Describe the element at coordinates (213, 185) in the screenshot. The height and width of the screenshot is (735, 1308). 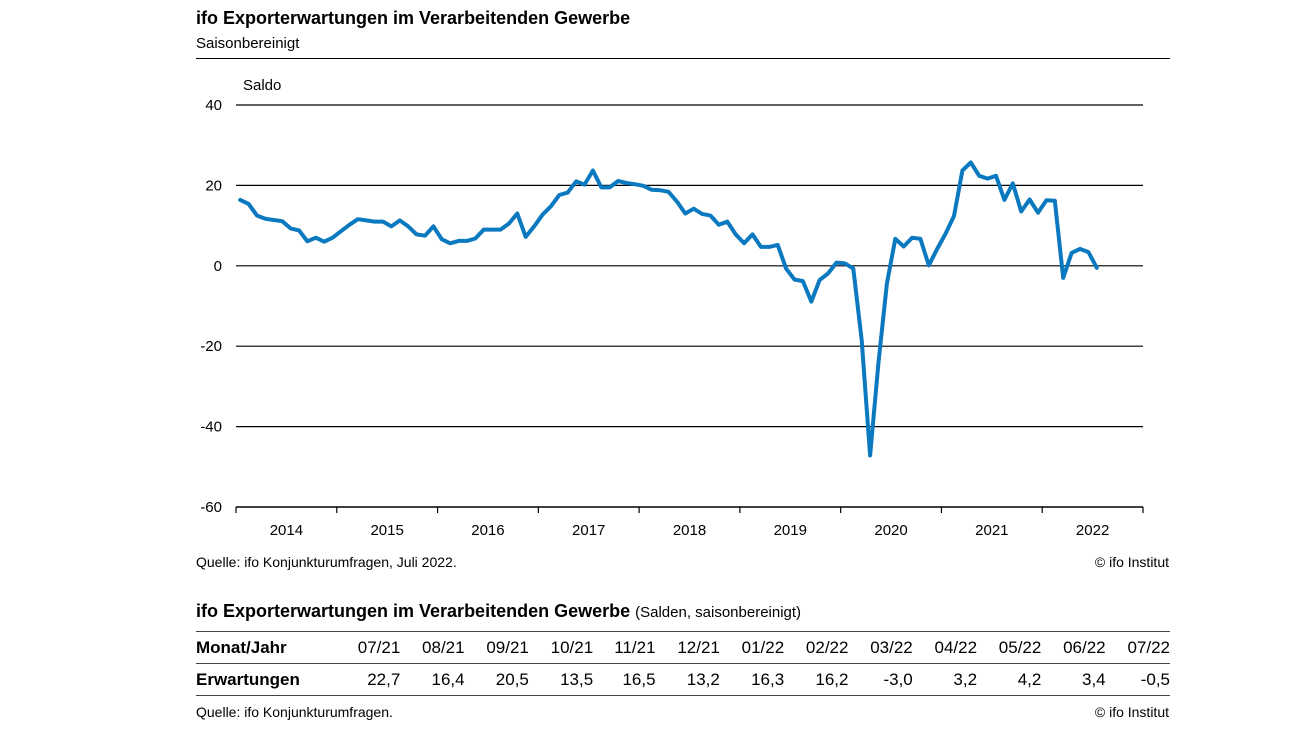
I see `y-tick-label: 20` at that location.